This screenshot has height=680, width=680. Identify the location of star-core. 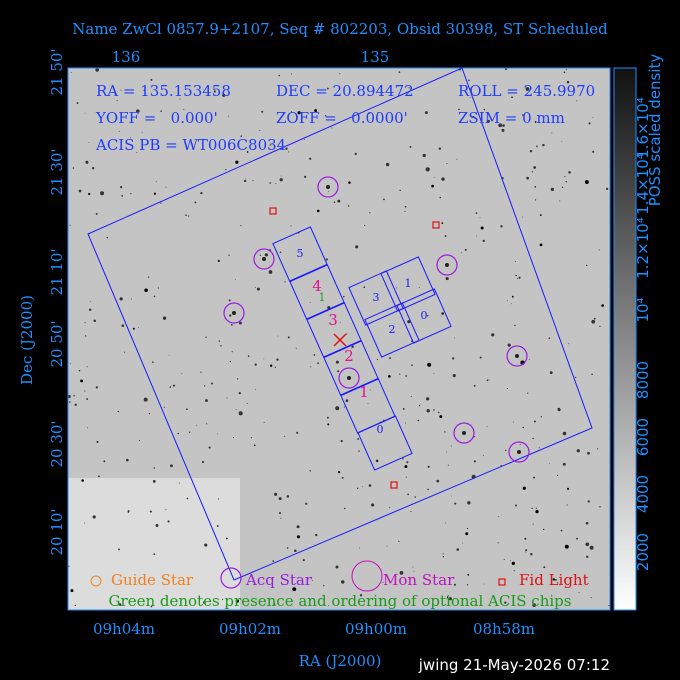
(447, 265).